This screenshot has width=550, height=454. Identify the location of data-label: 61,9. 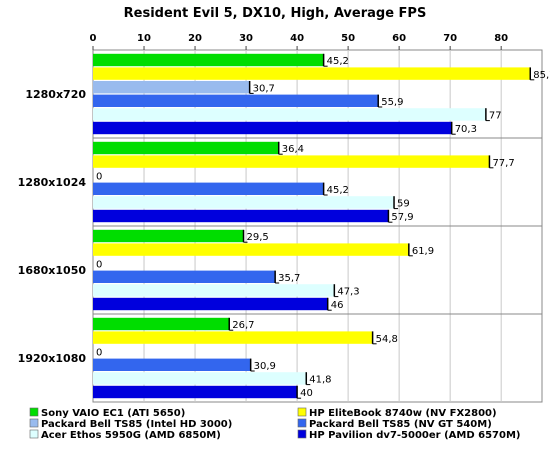
(423, 251).